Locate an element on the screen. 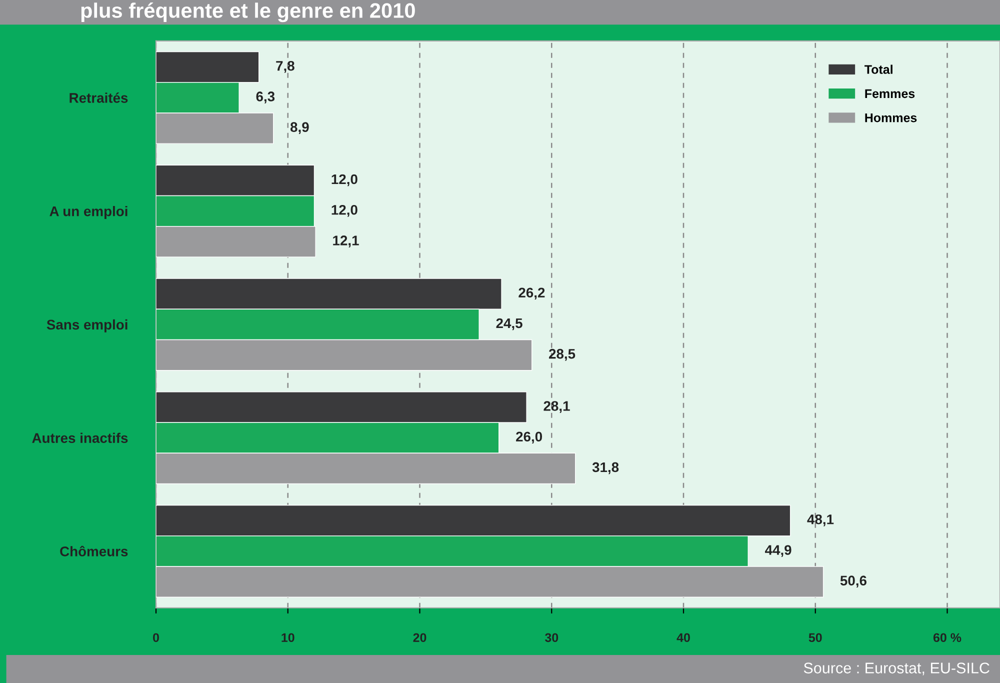 The height and width of the screenshot is (683, 1000). x-tick-label: 30 is located at coordinates (551, 637).